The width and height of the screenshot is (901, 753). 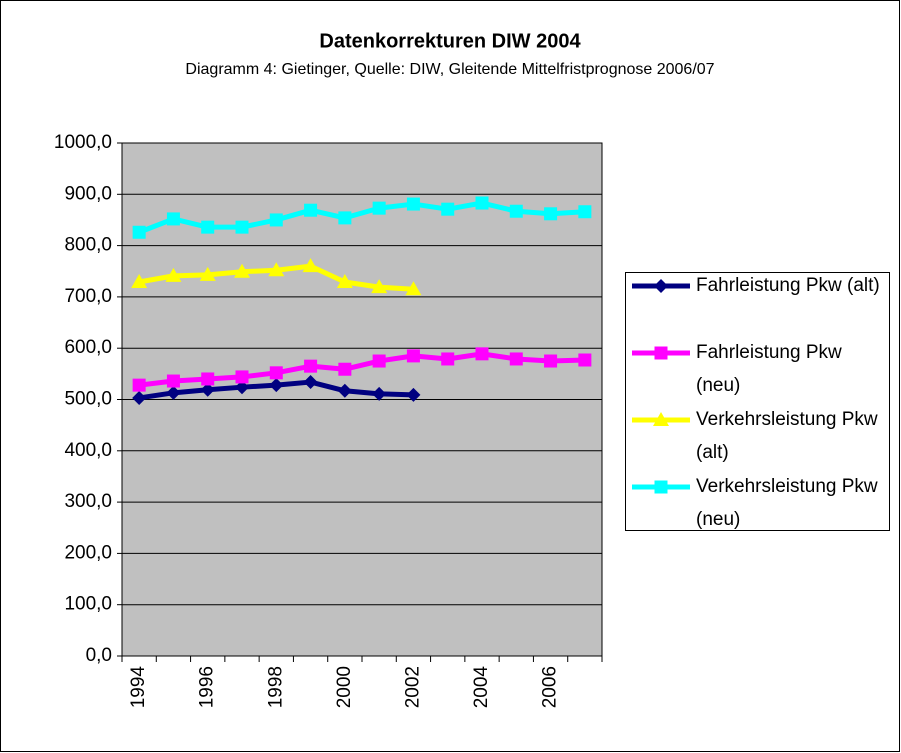 What do you see at coordinates (787, 503) in the screenshot?
I see `legend-label: Verkehrsleistung Pkw (neu)` at bounding box center [787, 503].